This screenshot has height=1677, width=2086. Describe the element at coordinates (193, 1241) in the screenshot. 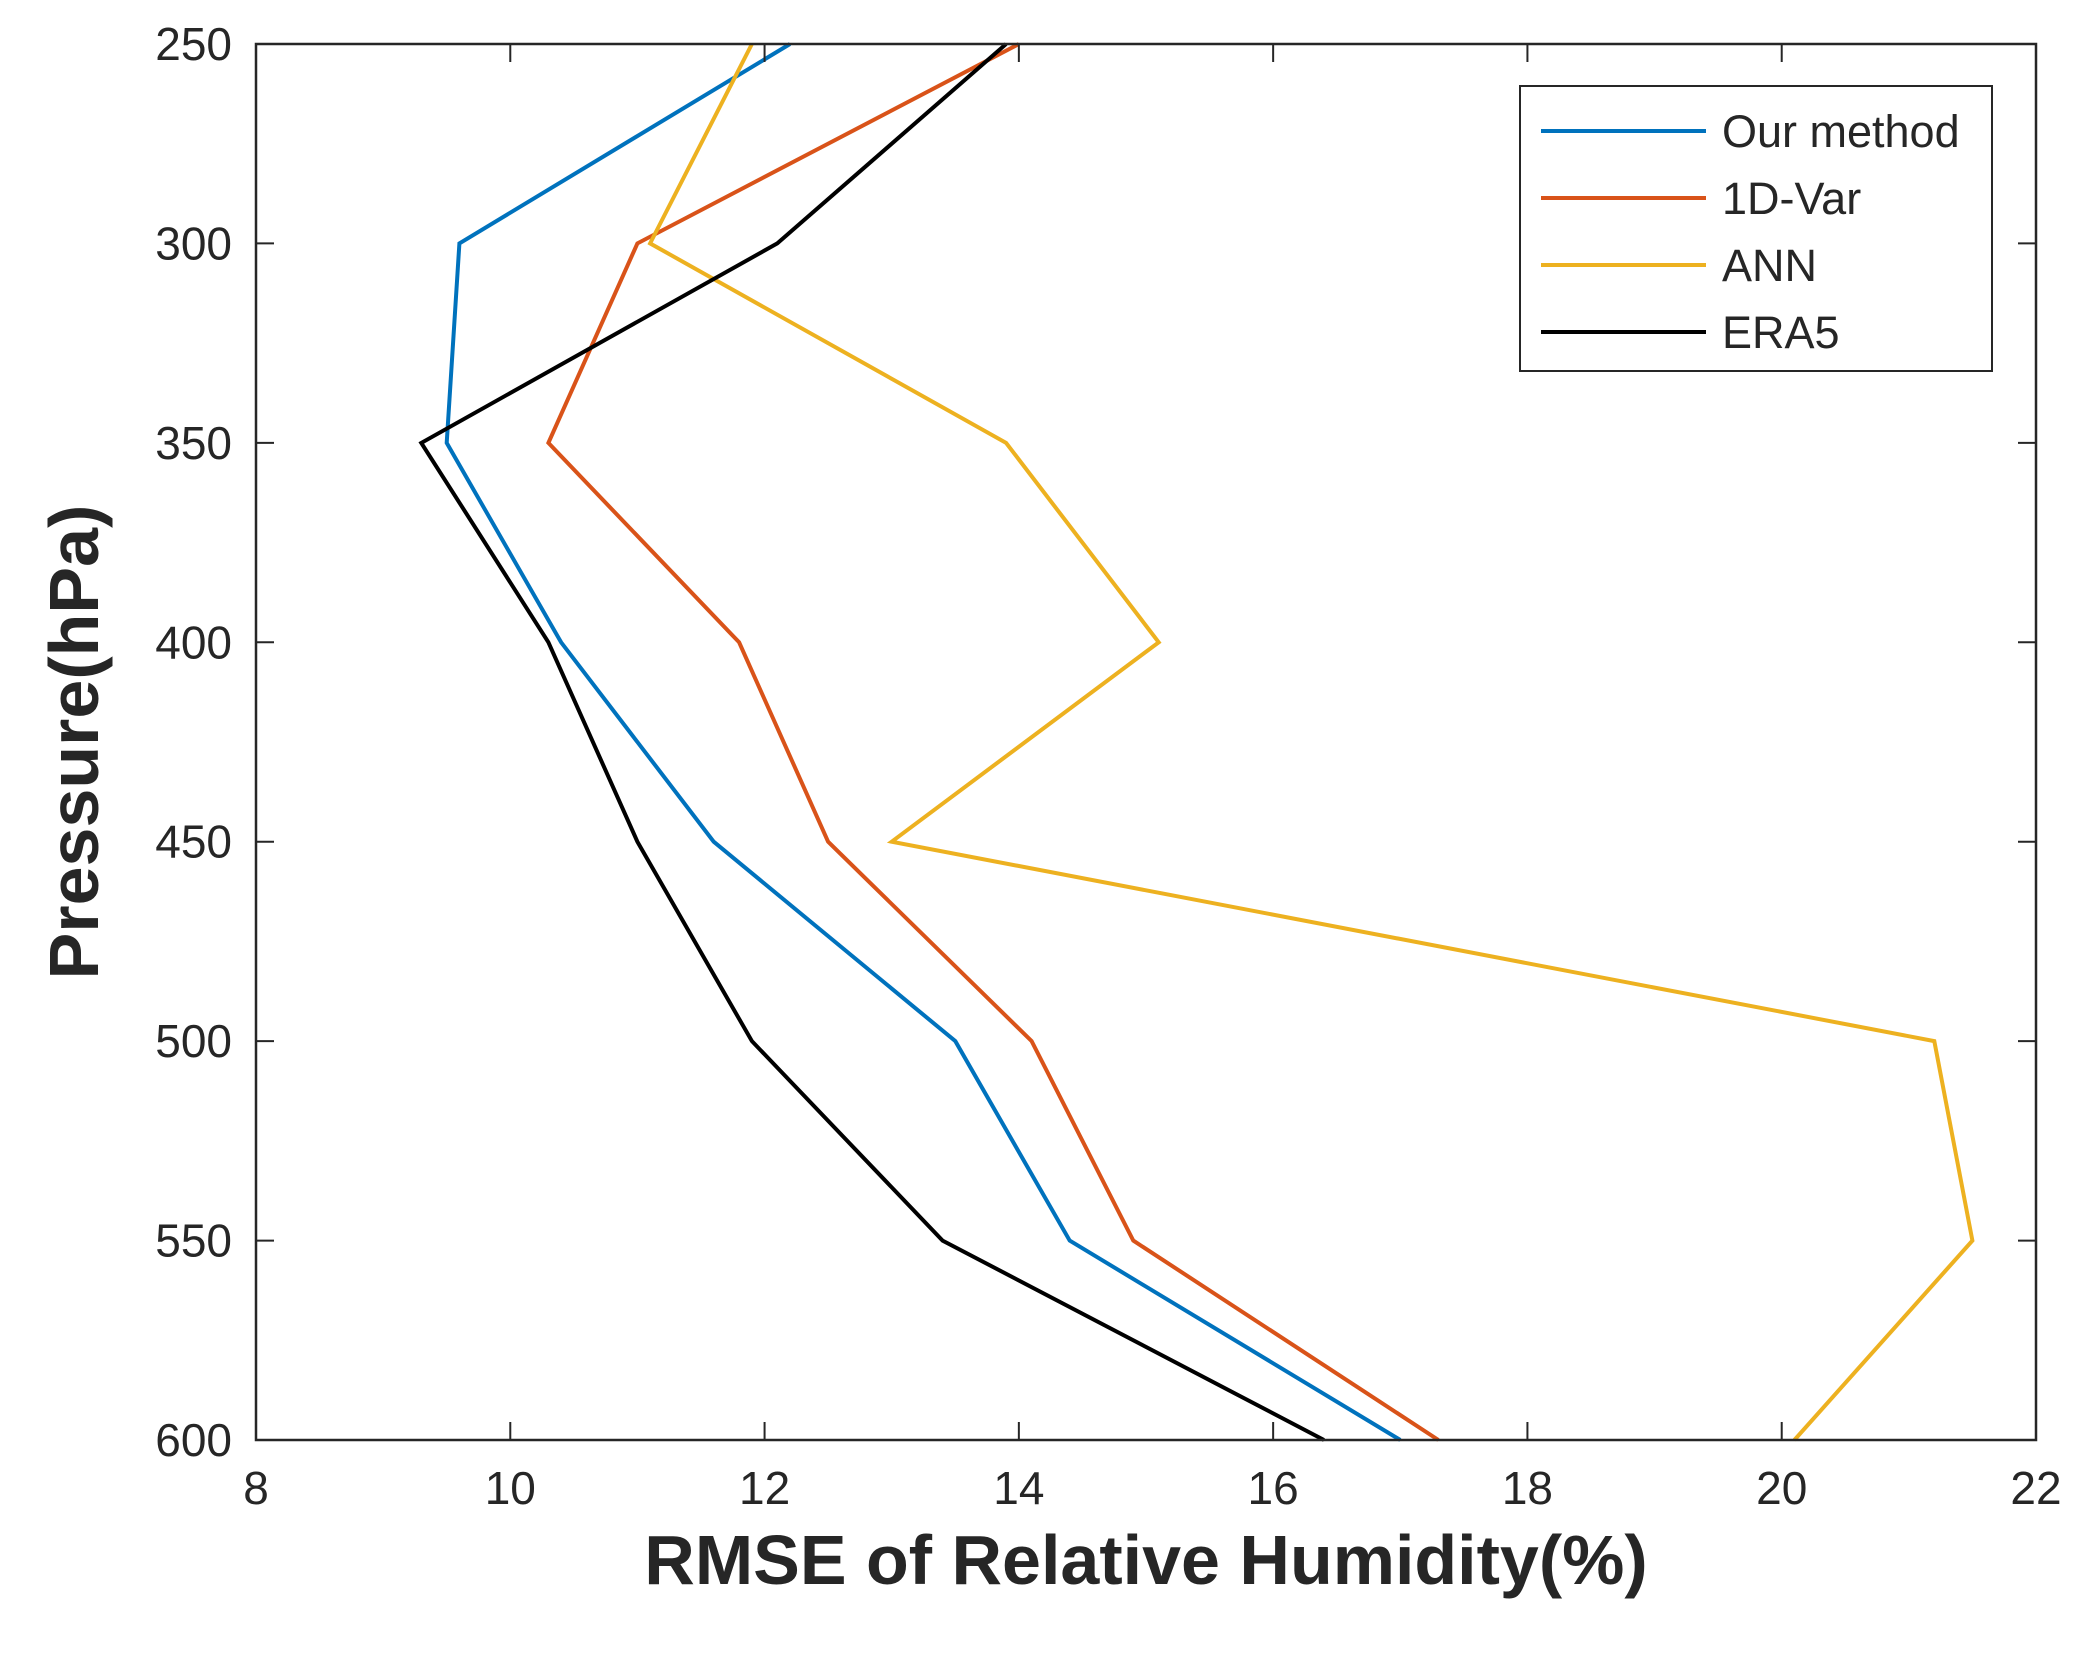

I see `y-tick-label: 550` at that location.